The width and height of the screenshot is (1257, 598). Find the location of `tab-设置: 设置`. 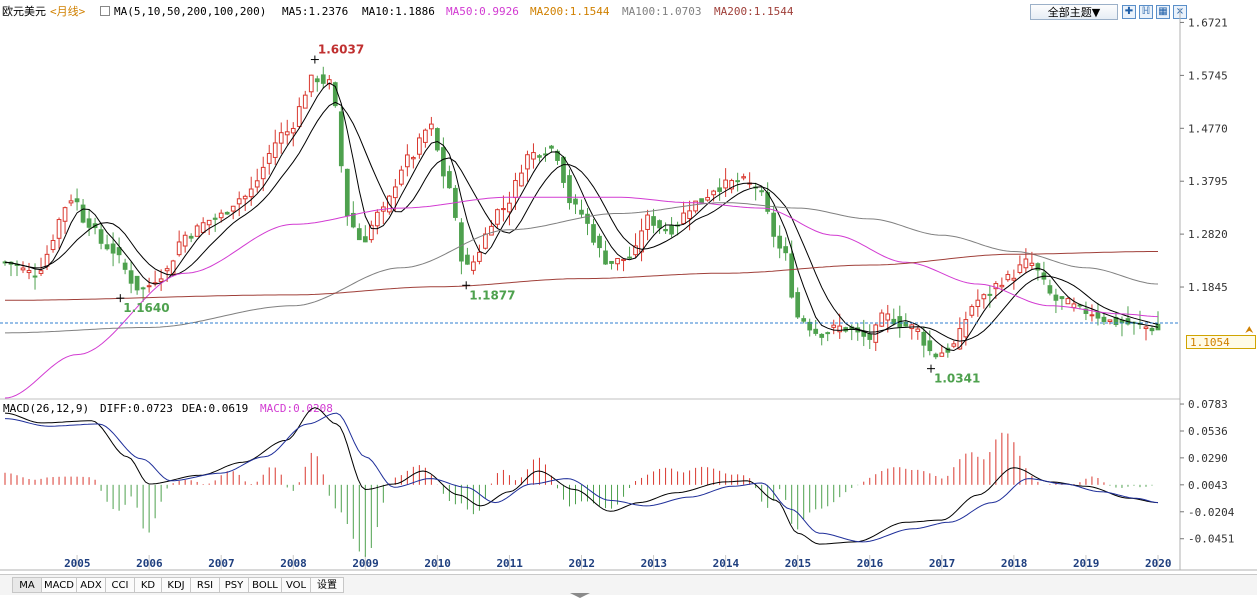

tab-设置: 设置 is located at coordinates (327, 585).